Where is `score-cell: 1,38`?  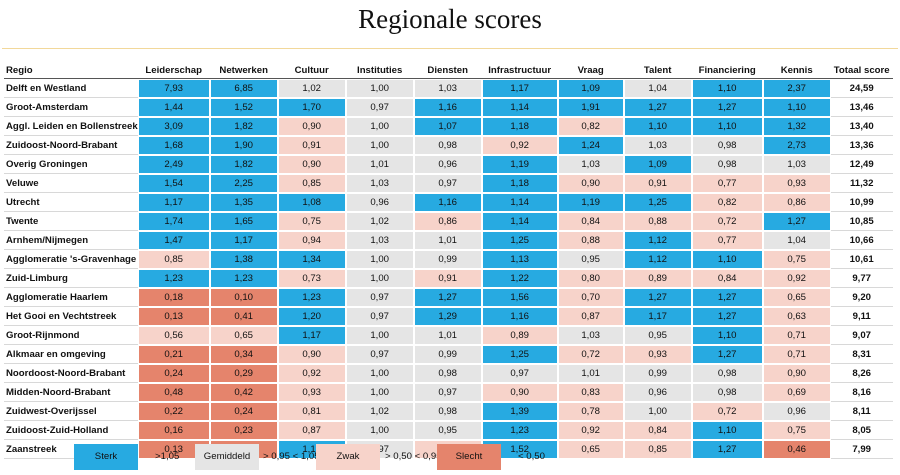
score-cell: 1,38 is located at coordinates (243, 259).